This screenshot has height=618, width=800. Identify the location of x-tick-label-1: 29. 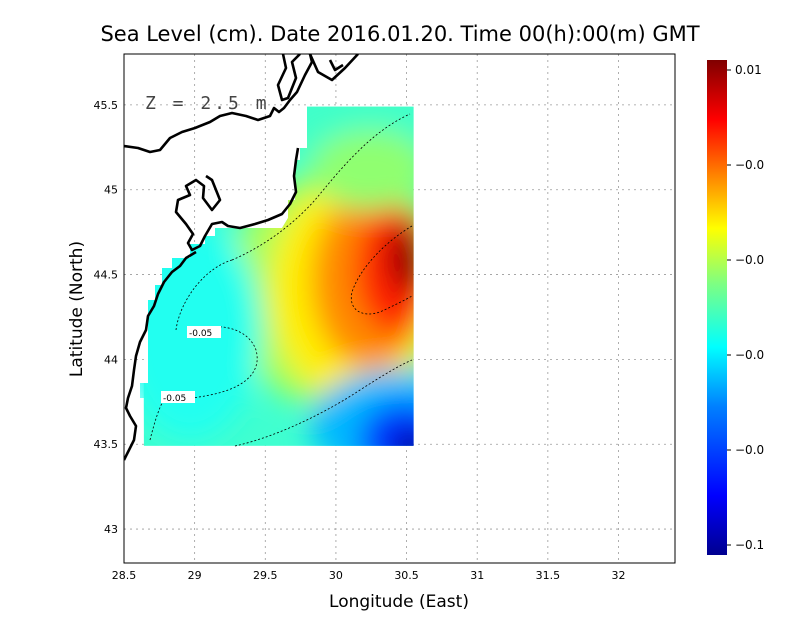
(195, 575).